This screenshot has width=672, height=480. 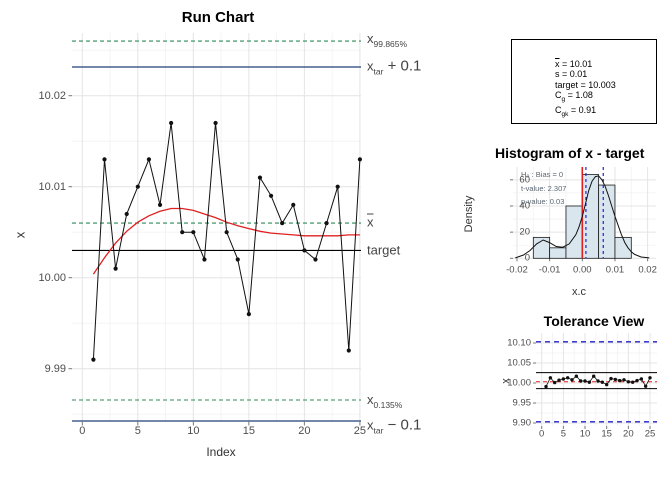 I want to click on density-curve, so click(x=582, y=217).